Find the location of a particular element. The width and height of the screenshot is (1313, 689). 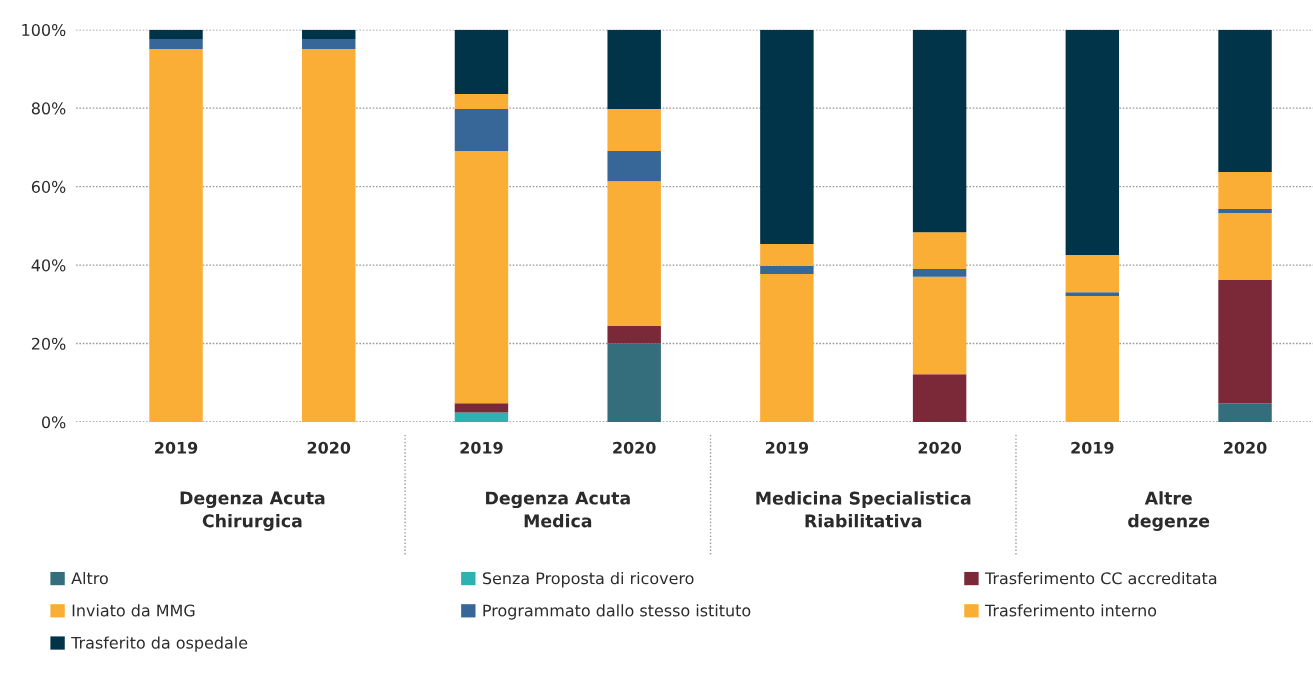

y-tick-label: 20% is located at coordinates (48, 343).